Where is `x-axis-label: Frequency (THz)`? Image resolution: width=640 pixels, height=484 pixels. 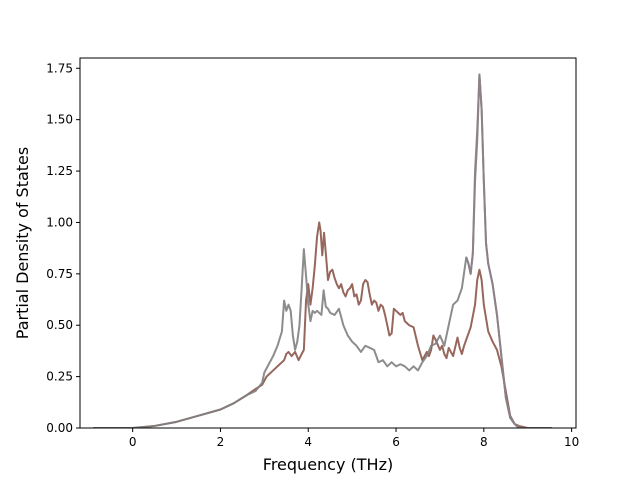 x-axis-label: Frequency (THz) is located at coordinates (328, 464).